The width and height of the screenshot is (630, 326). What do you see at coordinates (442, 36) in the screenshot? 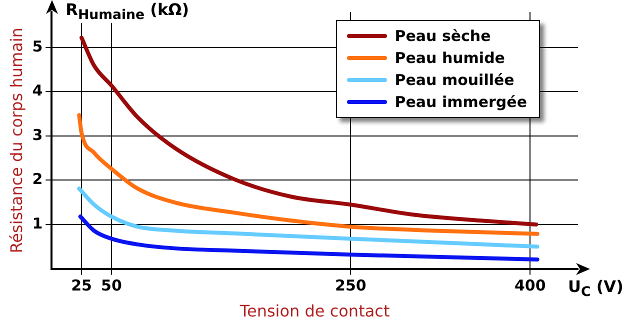
I see `legend-label: Peau sèche` at bounding box center [442, 36].